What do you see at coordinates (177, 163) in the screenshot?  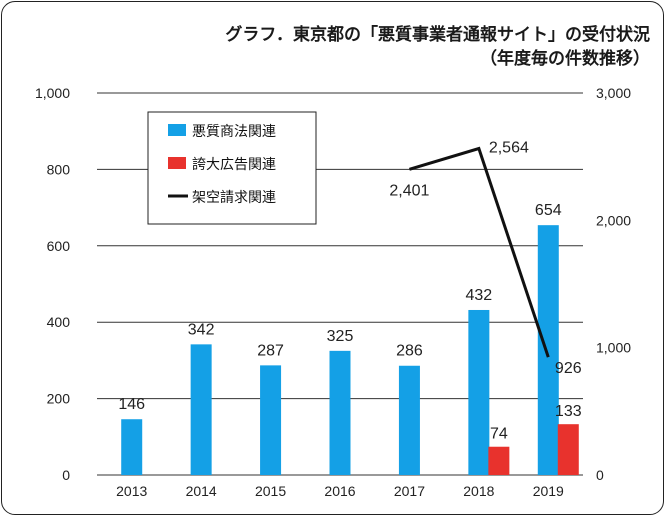 I see `legend-swatch-bar-red` at bounding box center [177, 163].